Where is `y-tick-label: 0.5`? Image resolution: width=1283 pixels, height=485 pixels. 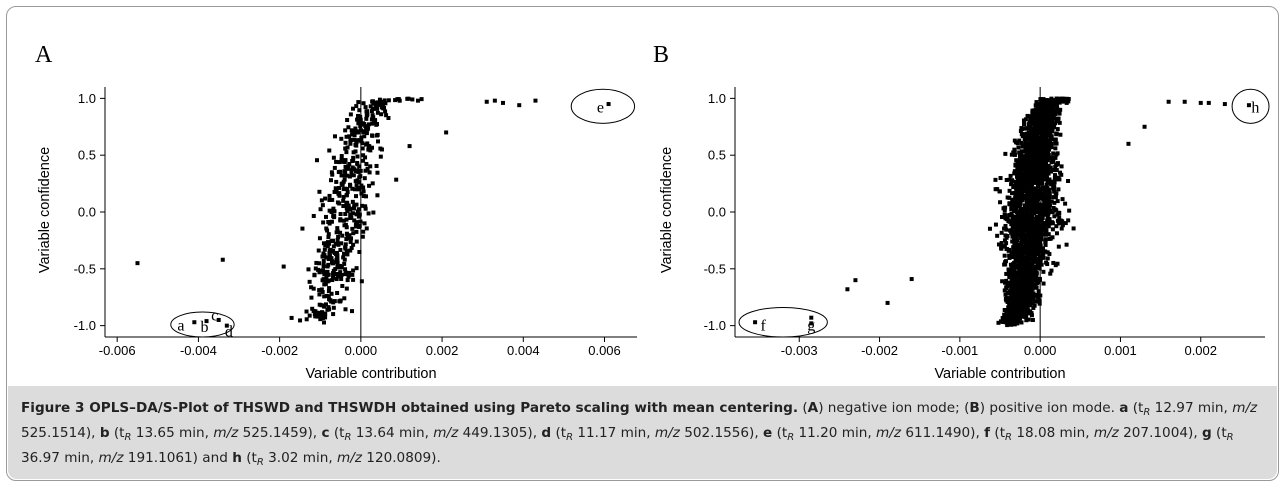
y-tick-label: 0.5 is located at coordinates (717, 155).